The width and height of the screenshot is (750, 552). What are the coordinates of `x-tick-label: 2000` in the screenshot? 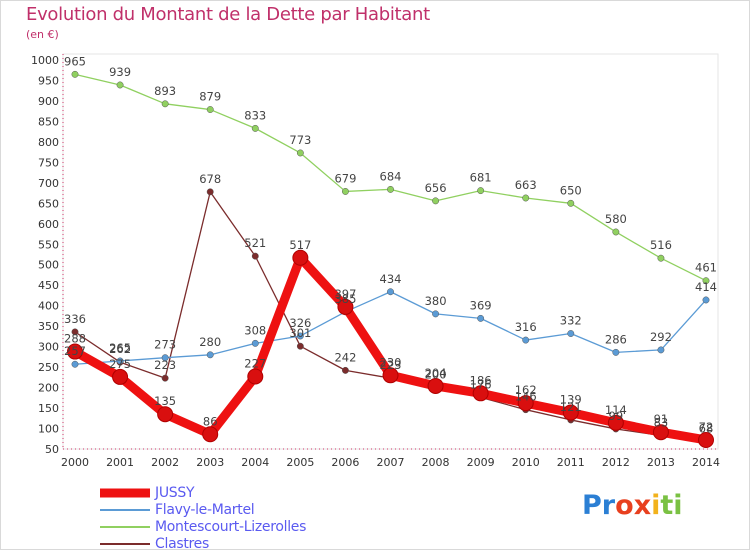 It's located at (75, 462).